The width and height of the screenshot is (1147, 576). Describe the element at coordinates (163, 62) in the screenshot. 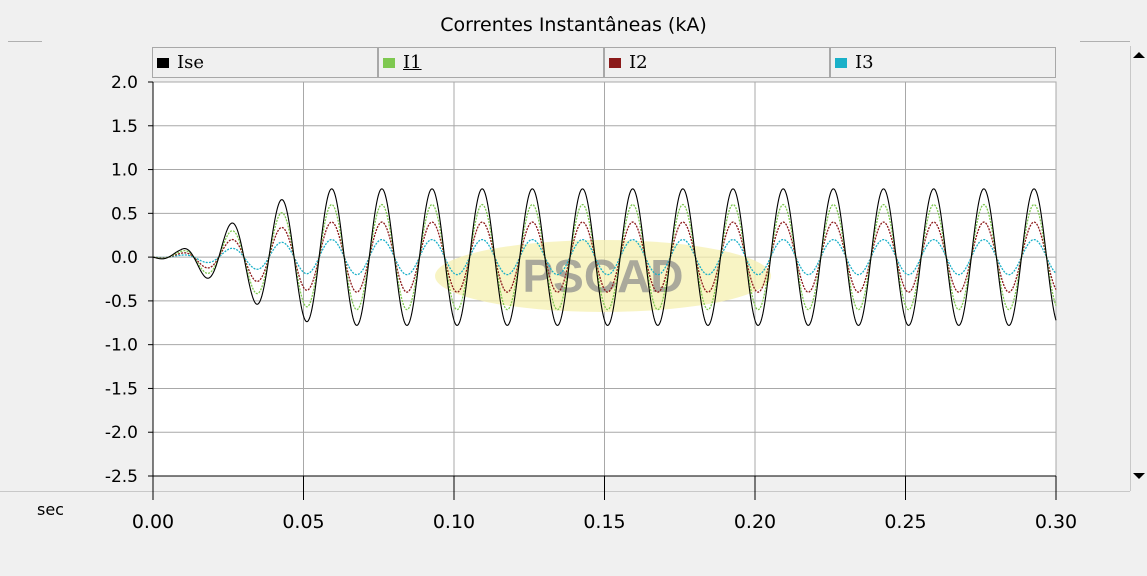

I see `legend-swatch-ise` at that location.